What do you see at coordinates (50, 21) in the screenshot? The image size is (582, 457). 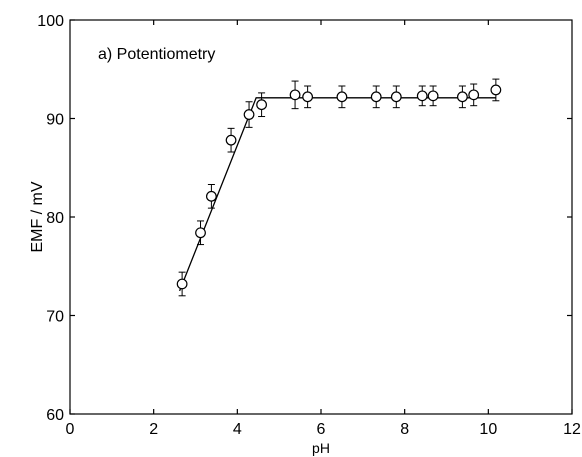 I see `y-tick-label: 100` at bounding box center [50, 21].